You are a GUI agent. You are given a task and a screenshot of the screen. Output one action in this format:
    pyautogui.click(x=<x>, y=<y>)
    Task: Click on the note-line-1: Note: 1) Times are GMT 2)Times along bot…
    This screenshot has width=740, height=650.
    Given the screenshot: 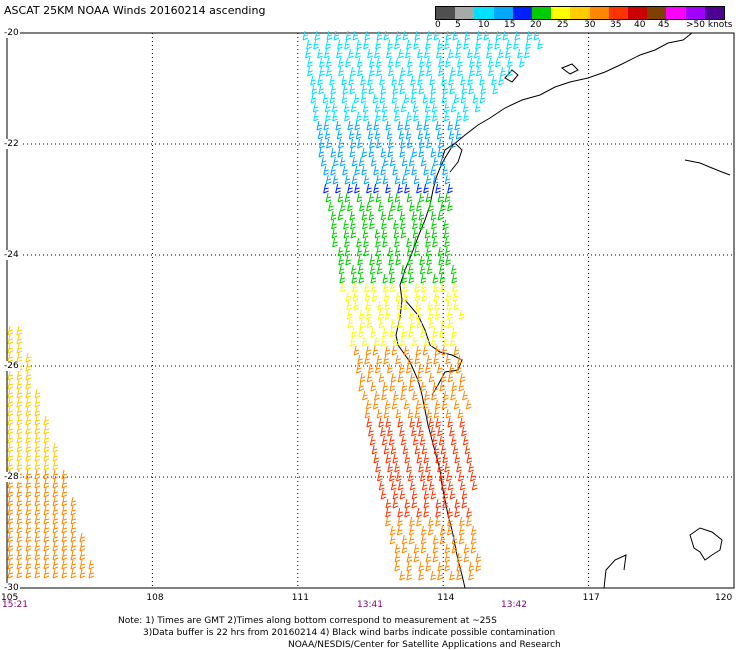 What is the action you would take?
    pyautogui.click(x=307, y=621)
    